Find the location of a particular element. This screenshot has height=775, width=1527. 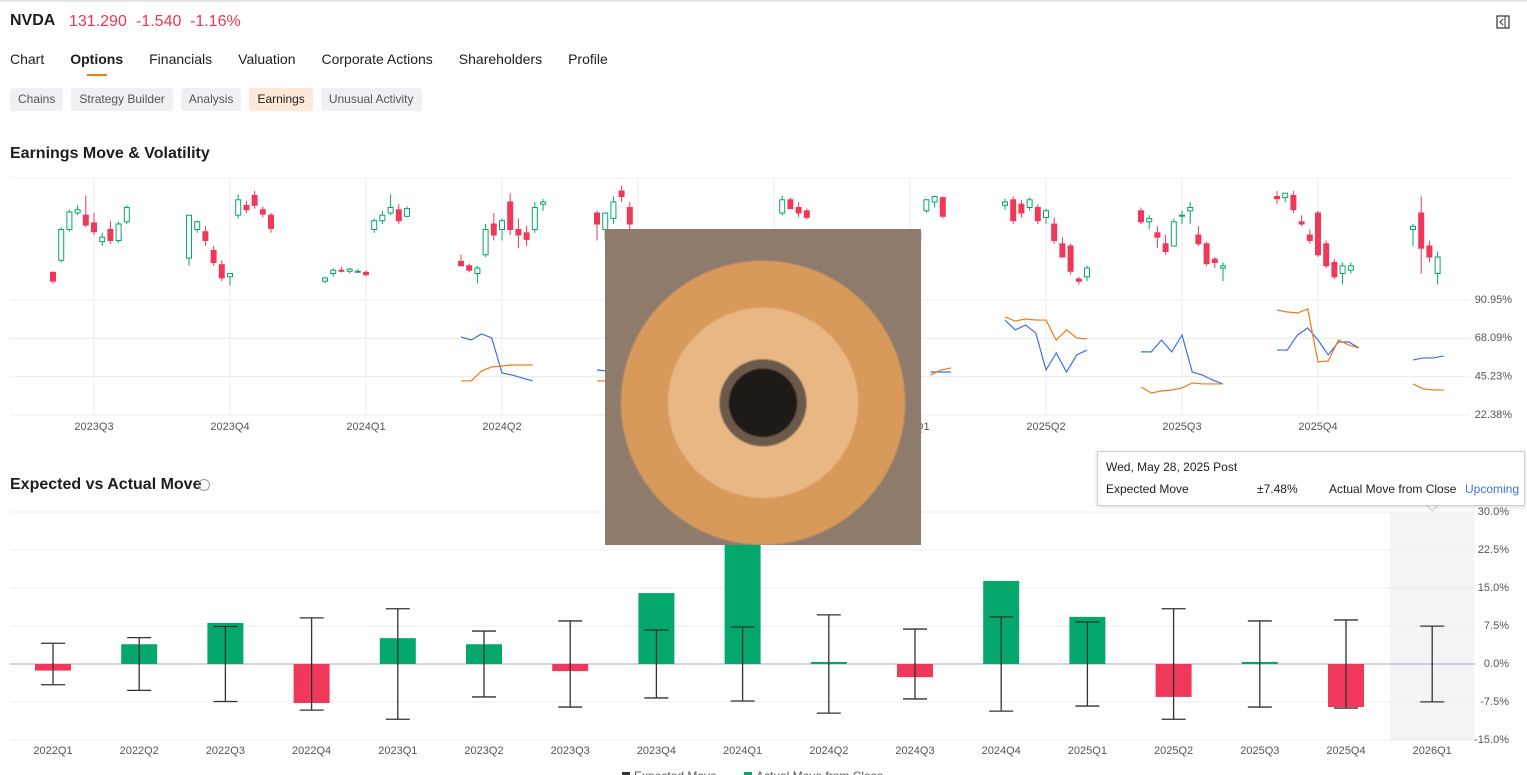

chart-title: Expected vs Actual Move is located at coordinates (106, 484).